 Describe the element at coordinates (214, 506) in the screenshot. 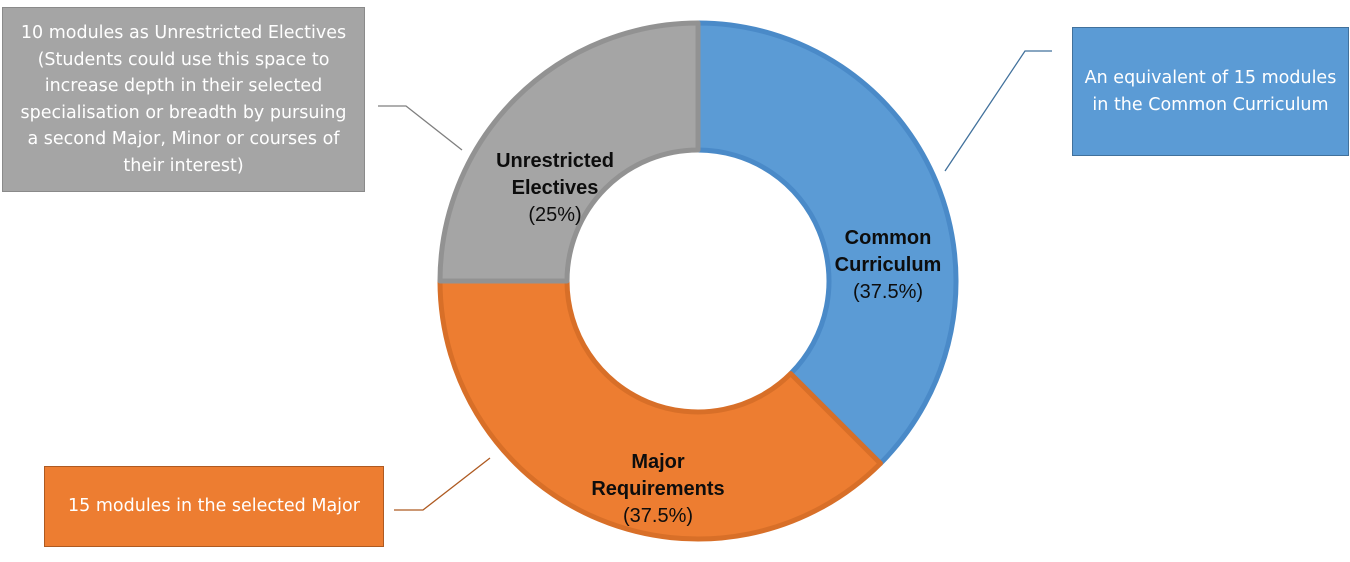

I see `callout-major-requirements: 15 modules in the selected Major` at that location.